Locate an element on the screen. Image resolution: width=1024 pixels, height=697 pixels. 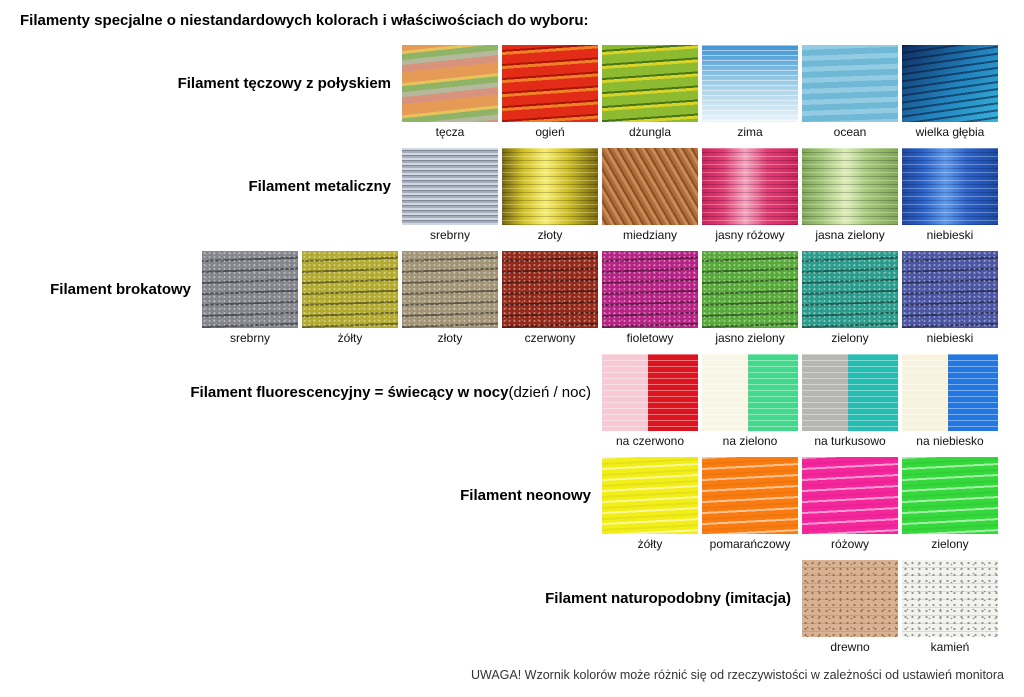
swatch-cell: ogień is located at coordinates (550, 92).